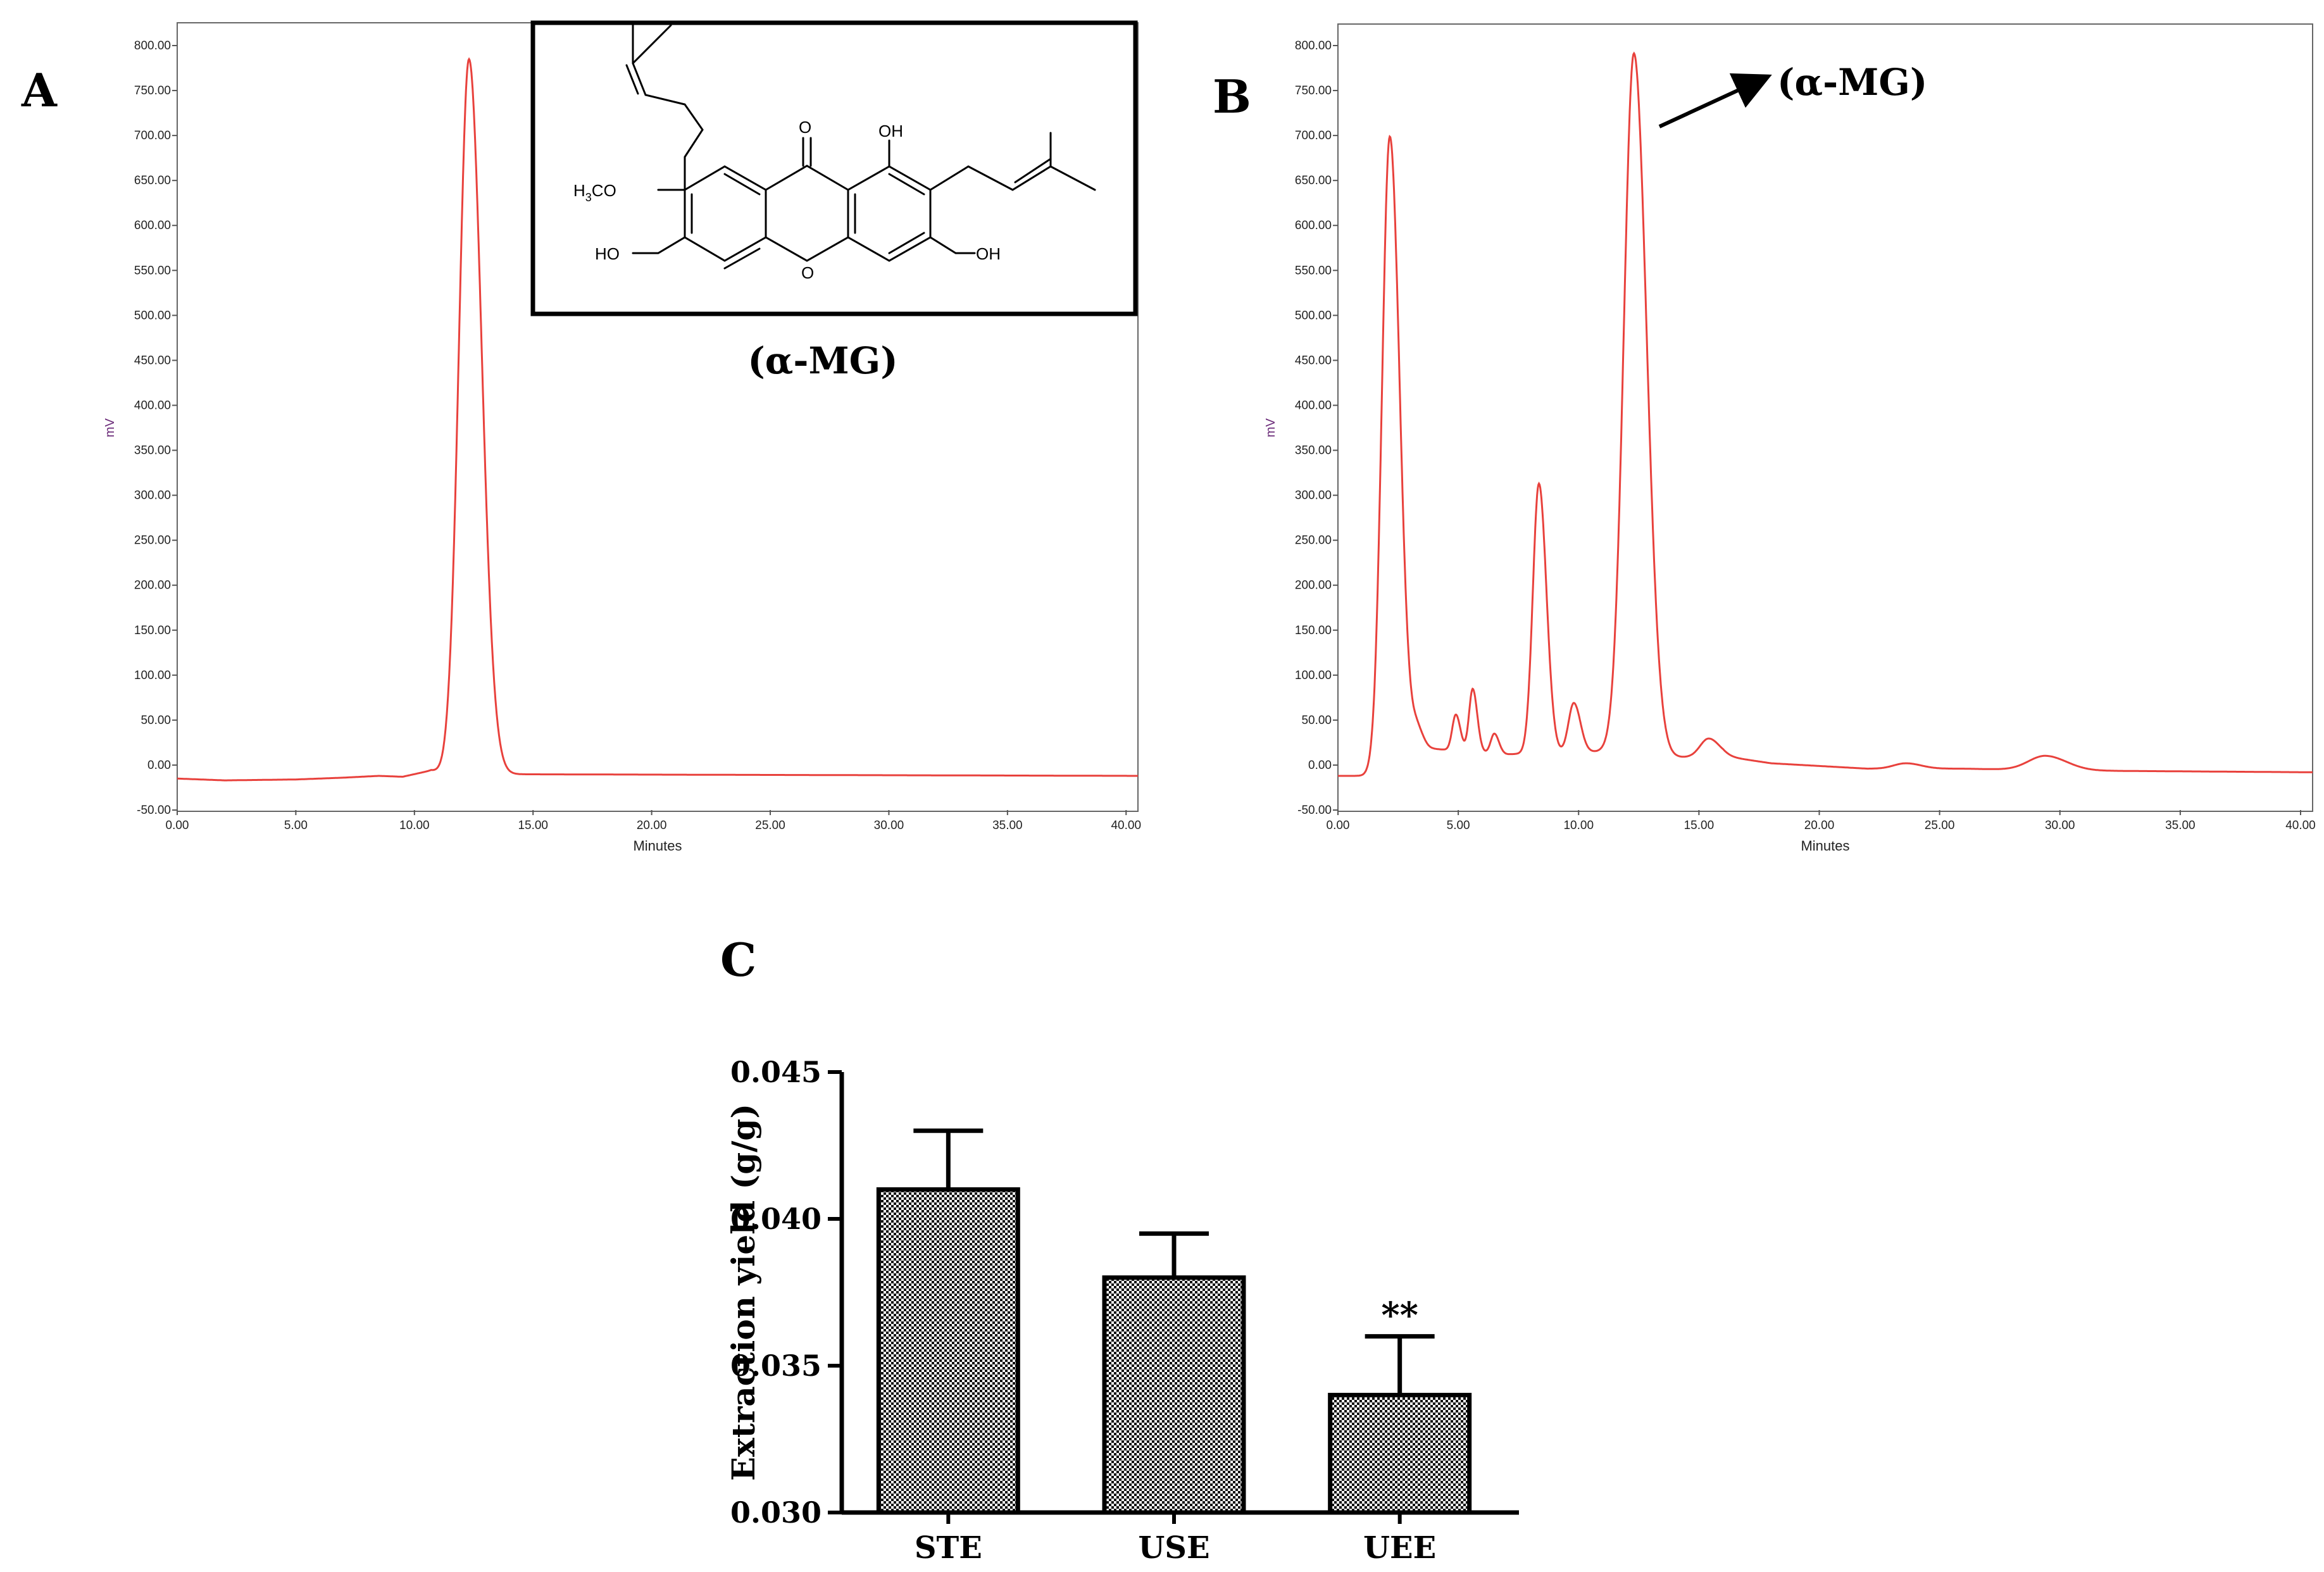 Image resolution: width=2324 pixels, height=1572 pixels. I want to click on oh-top-label: OH, so click(890, 131).